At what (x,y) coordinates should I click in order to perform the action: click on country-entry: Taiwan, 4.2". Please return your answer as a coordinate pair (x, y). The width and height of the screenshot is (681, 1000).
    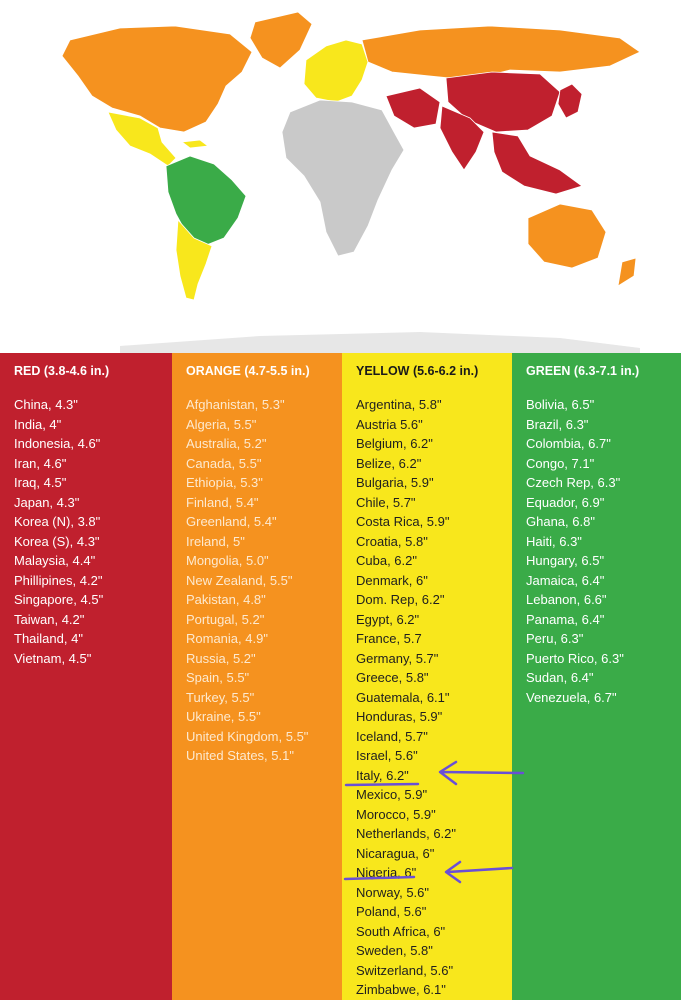
    Looking at the image, I should click on (49, 619).